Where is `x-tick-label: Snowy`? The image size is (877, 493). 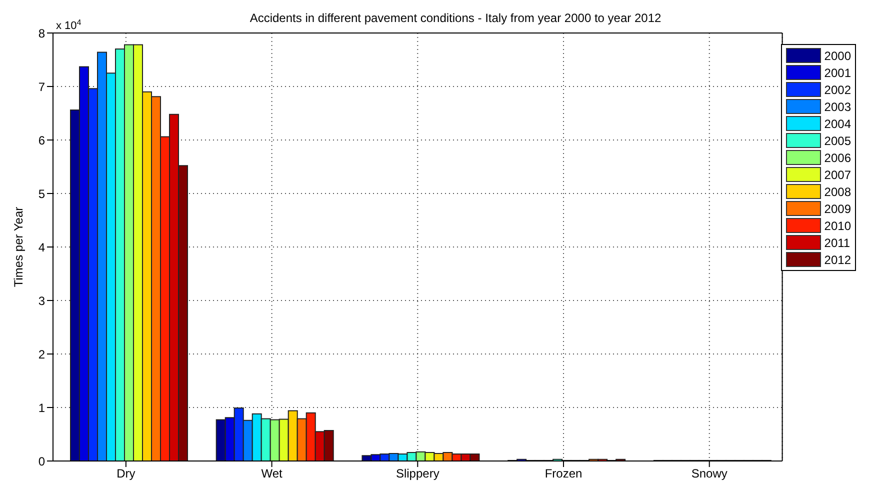 x-tick-label: Snowy is located at coordinates (709, 473).